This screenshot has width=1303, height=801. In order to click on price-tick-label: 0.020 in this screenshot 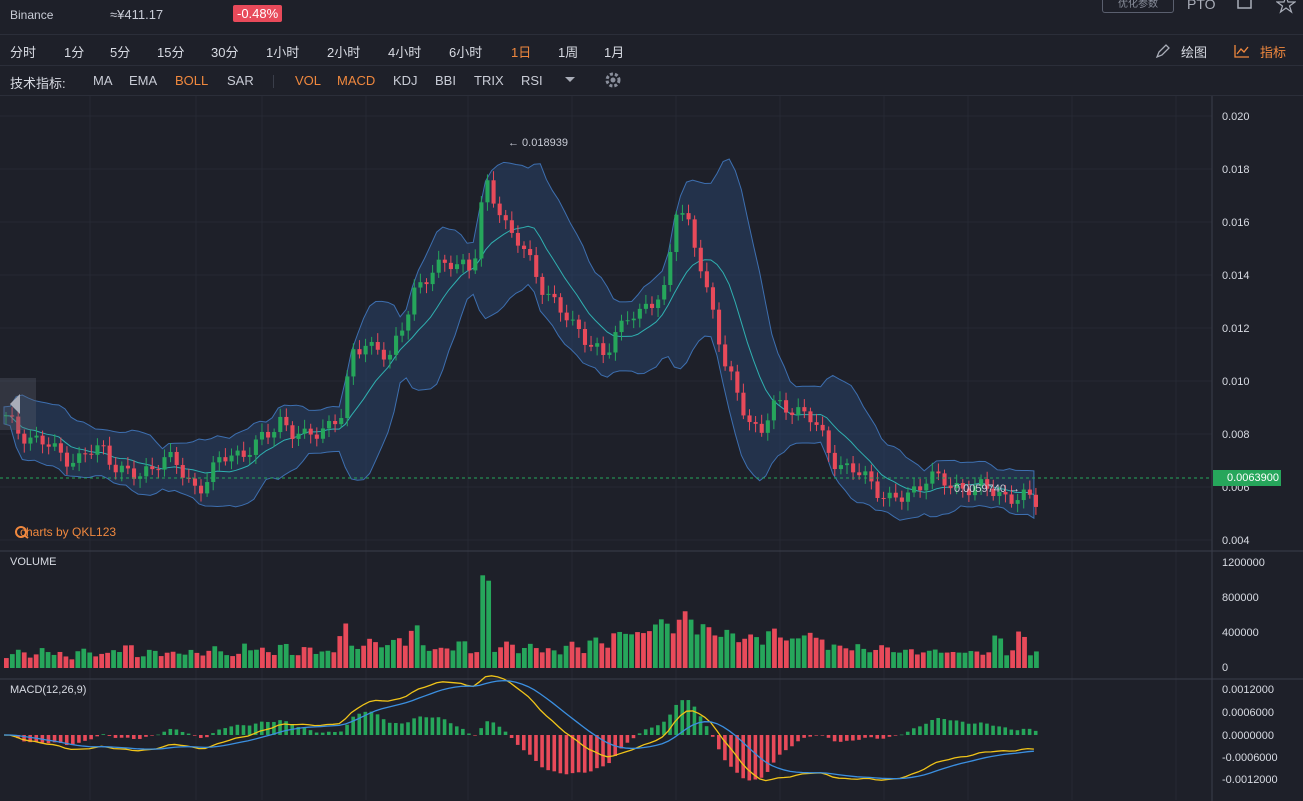, I will do `click(1236, 117)`.